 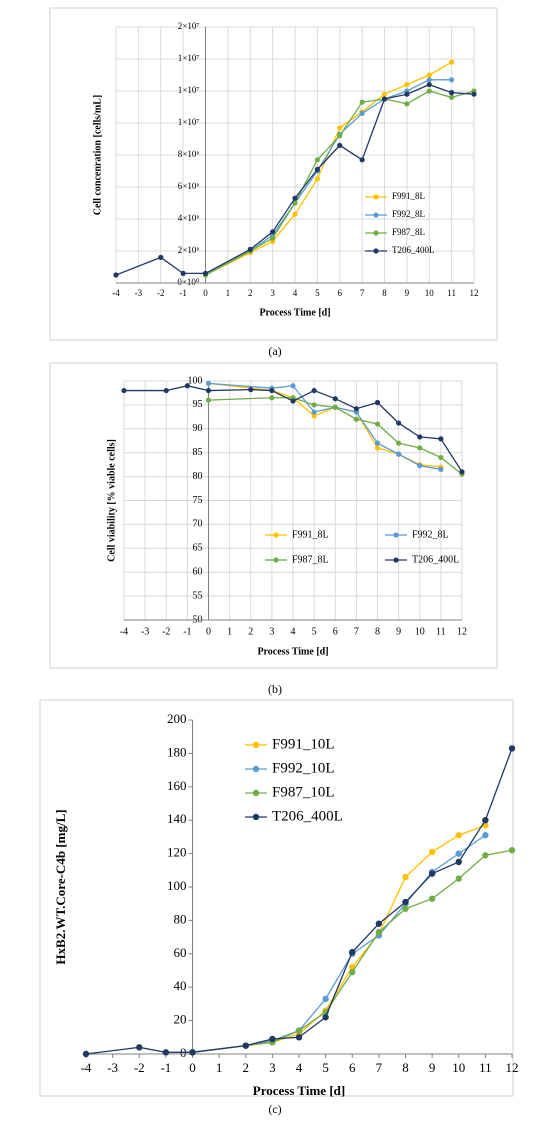 What do you see at coordinates (198, 428) in the screenshot?
I see `y-tick-label: 90` at bounding box center [198, 428].